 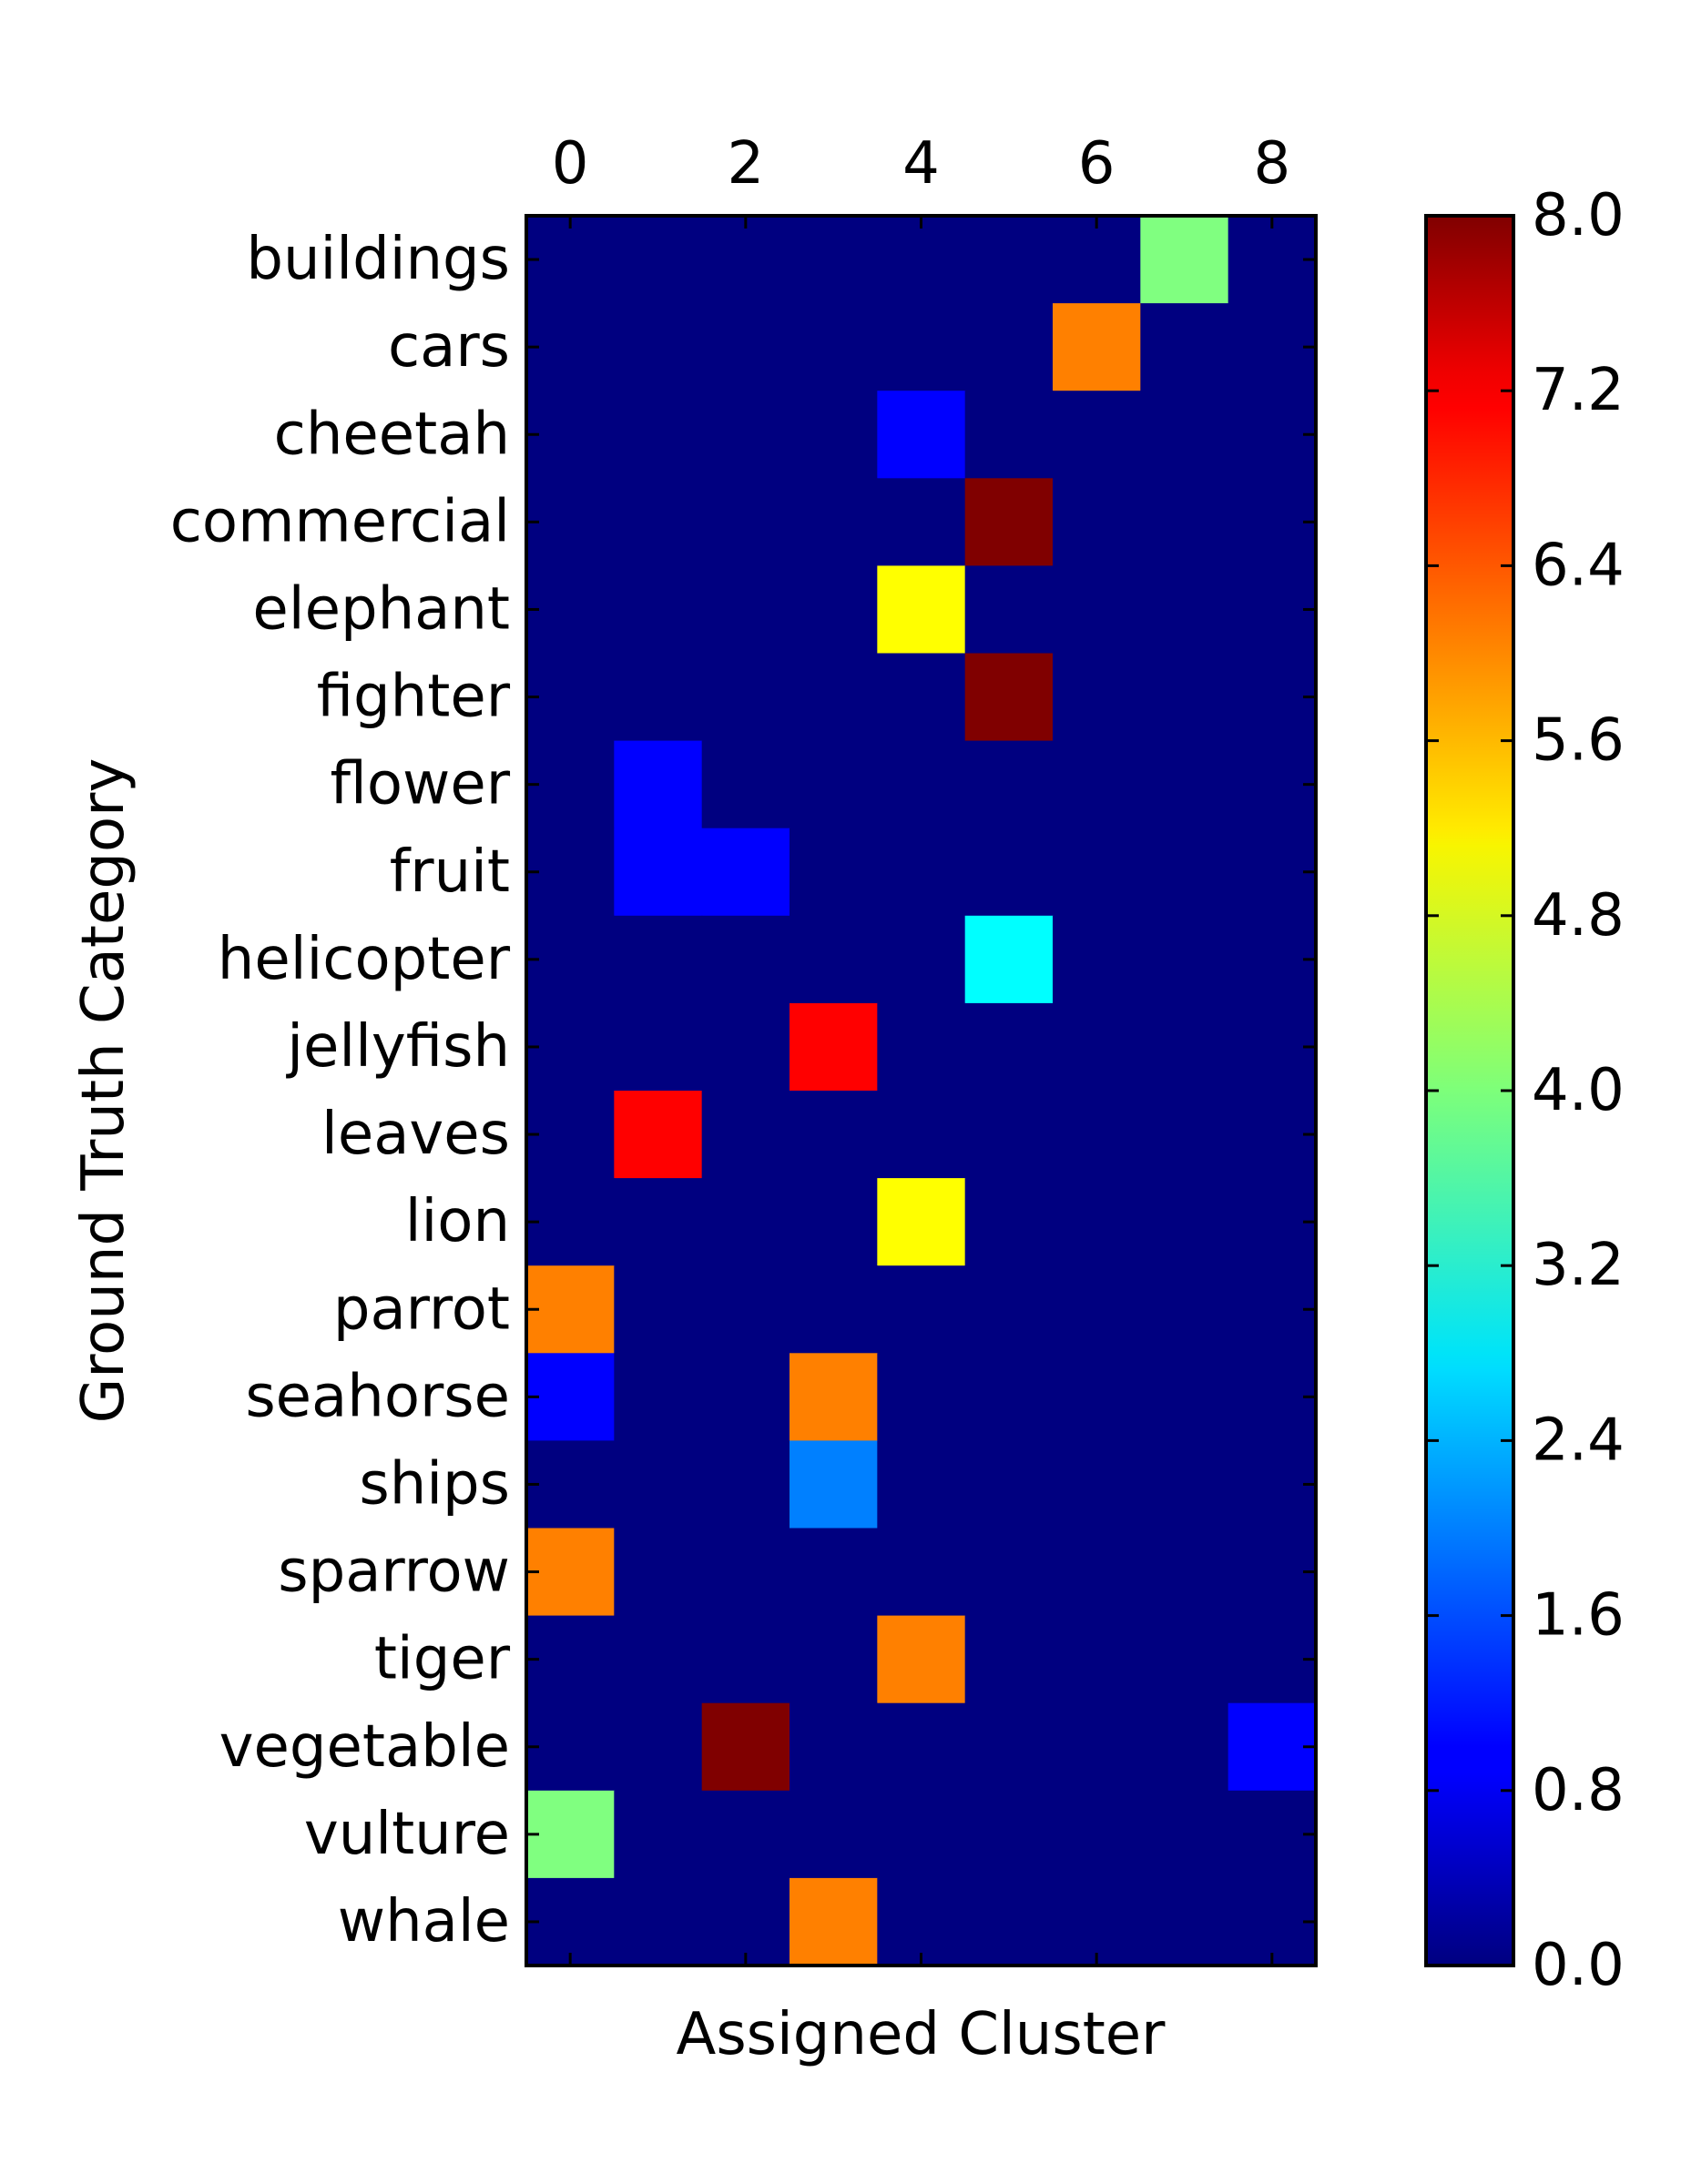 What do you see at coordinates (745, 164) in the screenshot?
I see `x-tick-label: 2` at bounding box center [745, 164].